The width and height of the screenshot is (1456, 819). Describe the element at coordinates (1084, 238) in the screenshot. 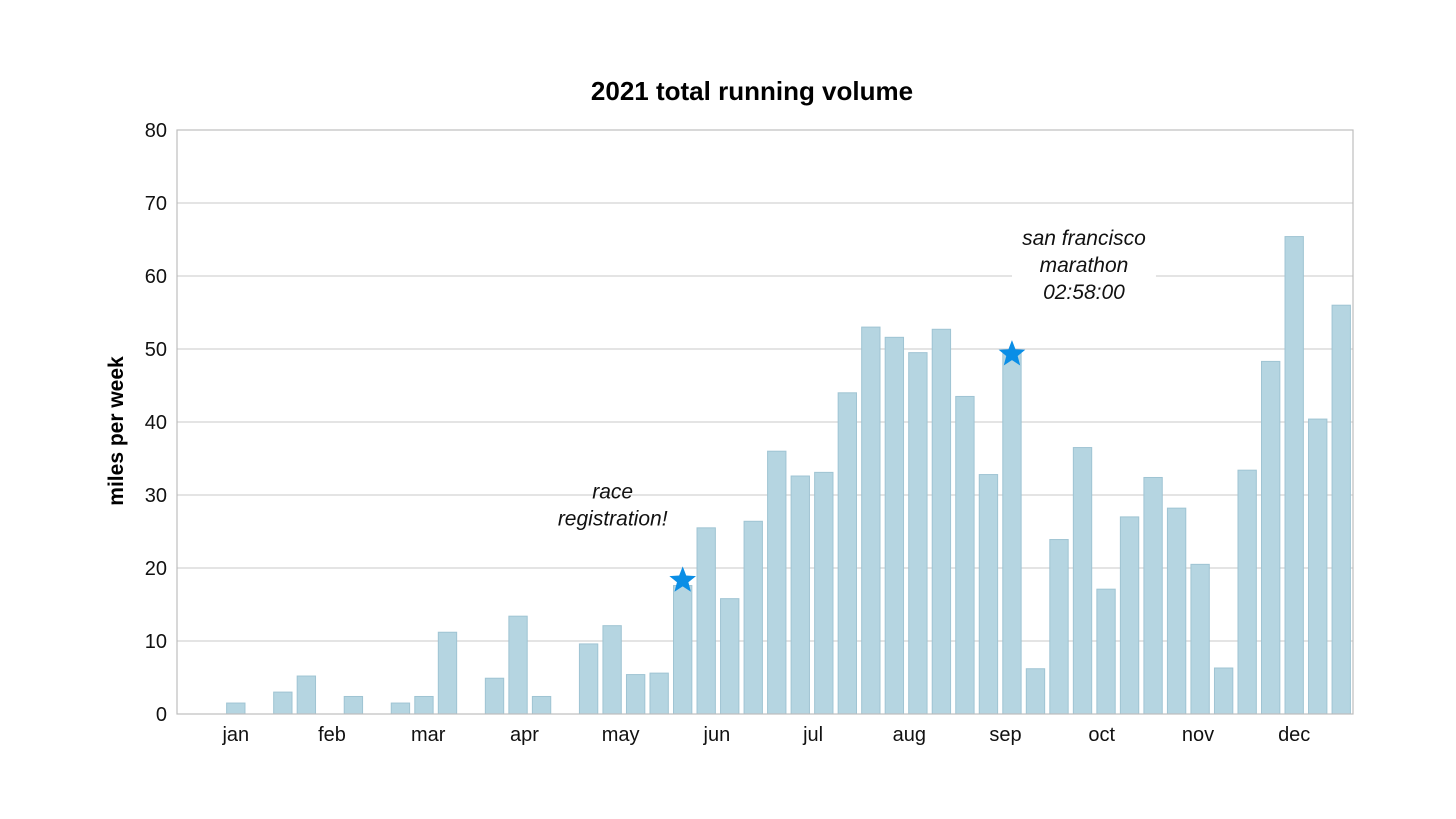

I see `annotation-text: san francisco` at that location.